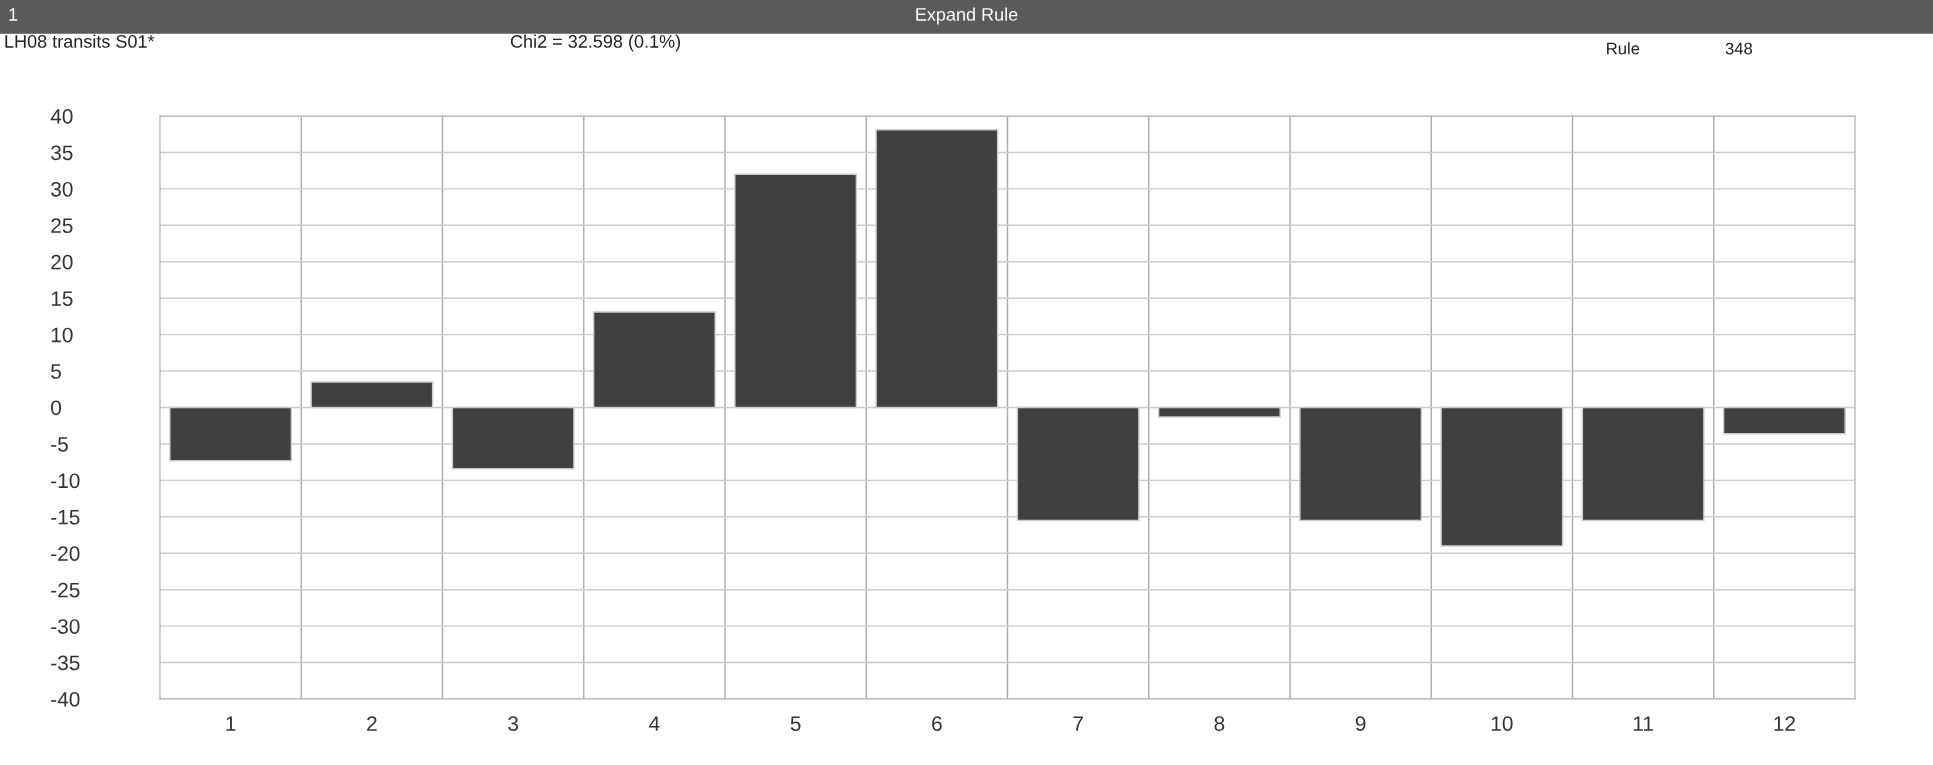 The image size is (1933, 765). What do you see at coordinates (56, 408) in the screenshot?
I see `y-tick-label: 0` at bounding box center [56, 408].